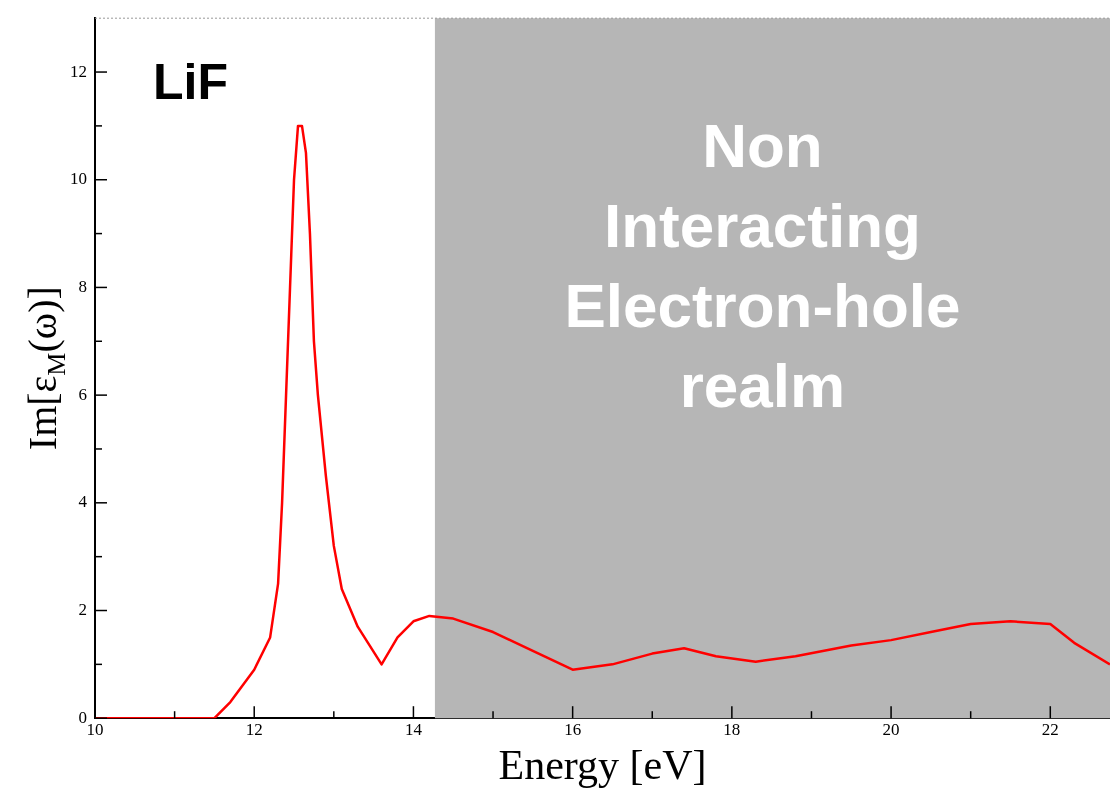  I want to click on y-tick-label: 10, so click(78, 179).